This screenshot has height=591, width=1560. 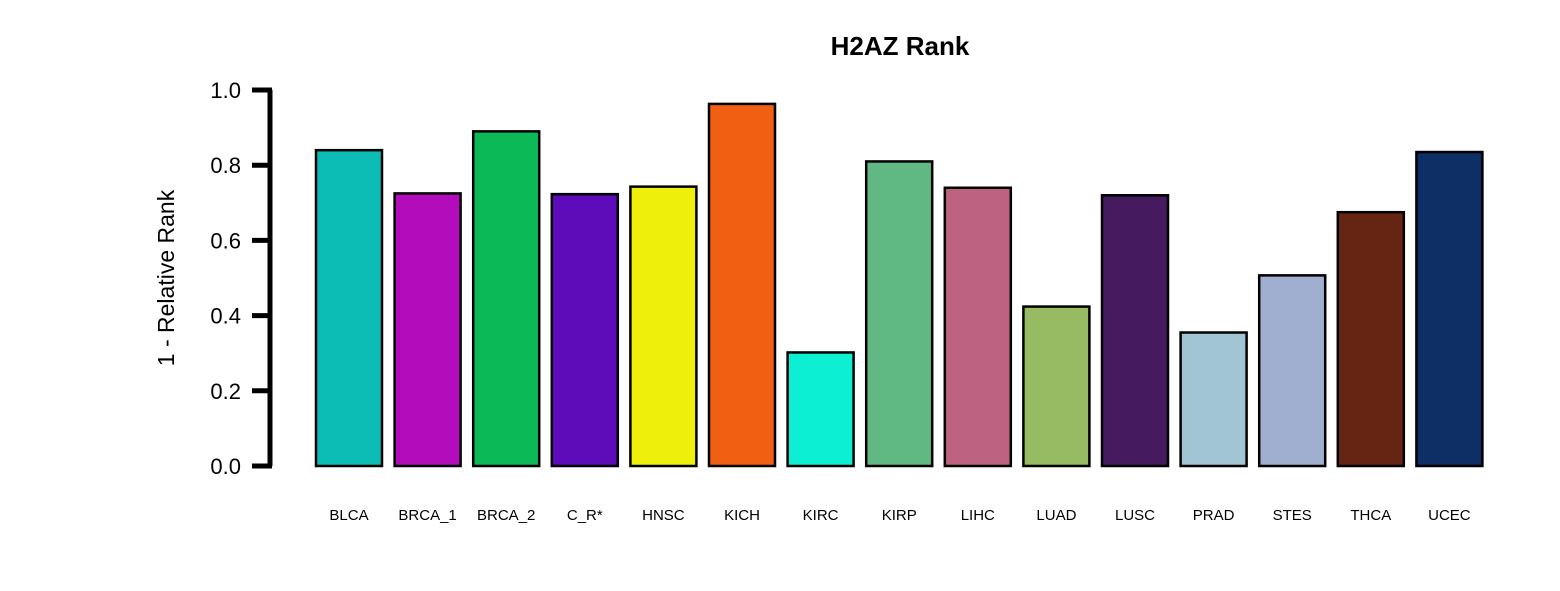 I want to click on bar-hnsc, so click(x=663, y=326).